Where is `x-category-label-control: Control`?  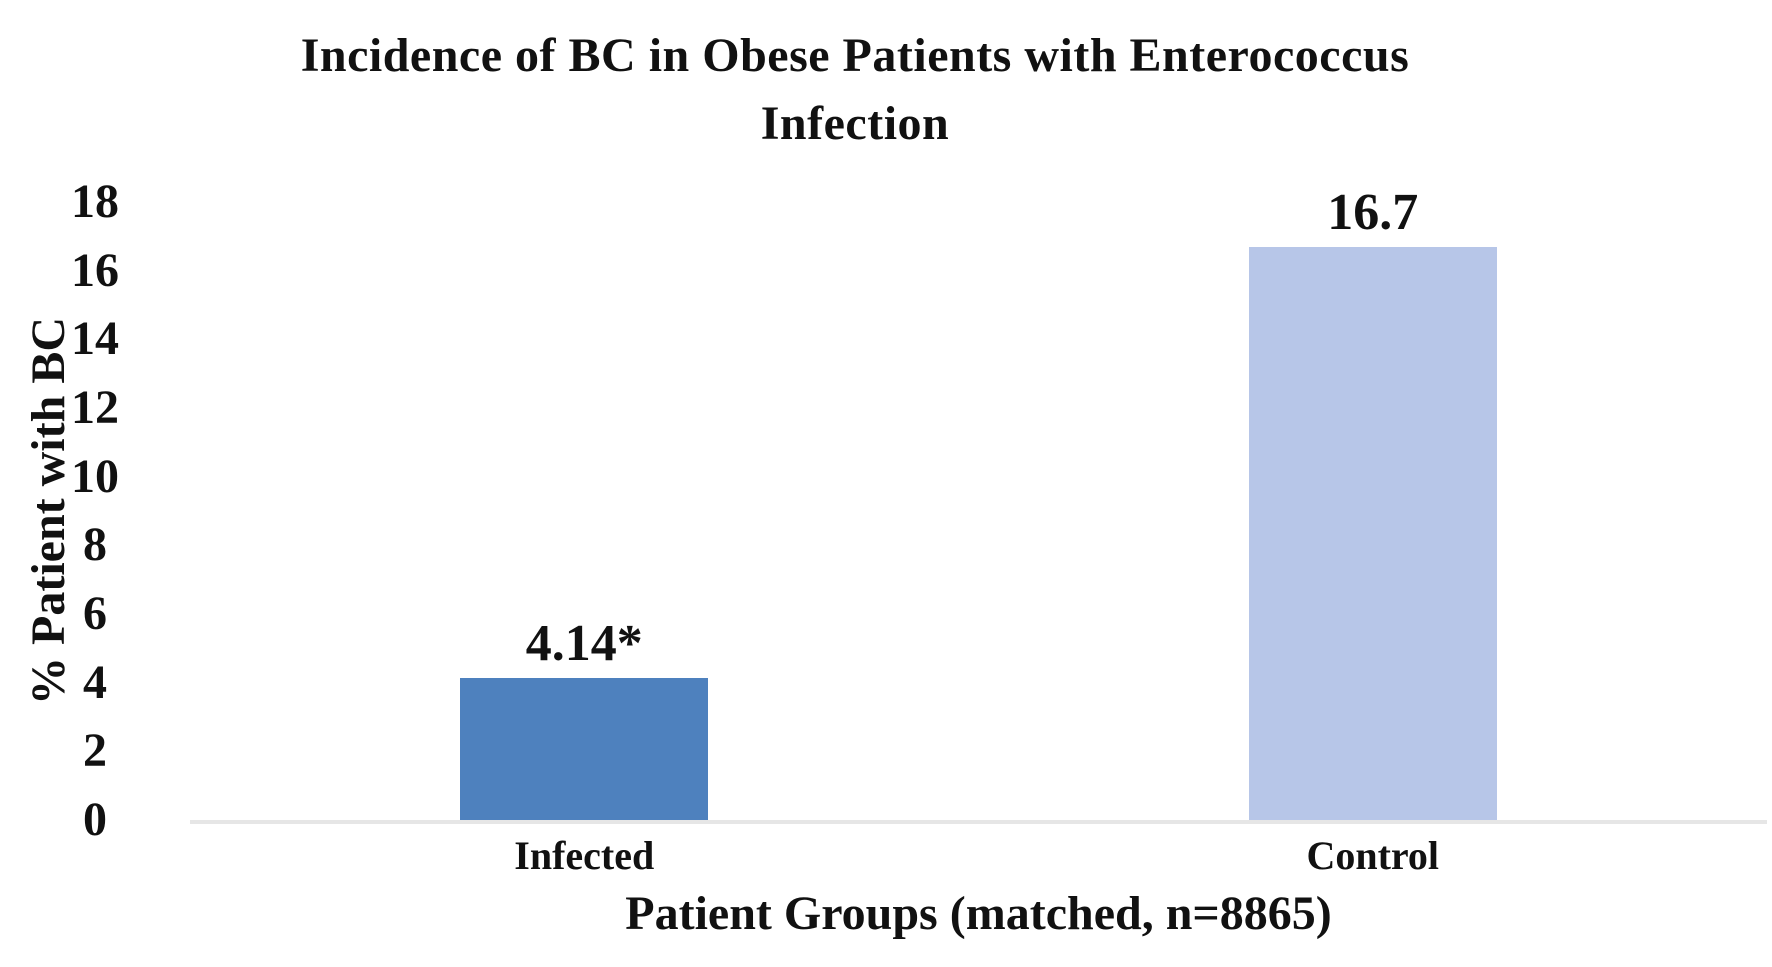
x-category-label-control: Control is located at coordinates (1373, 855).